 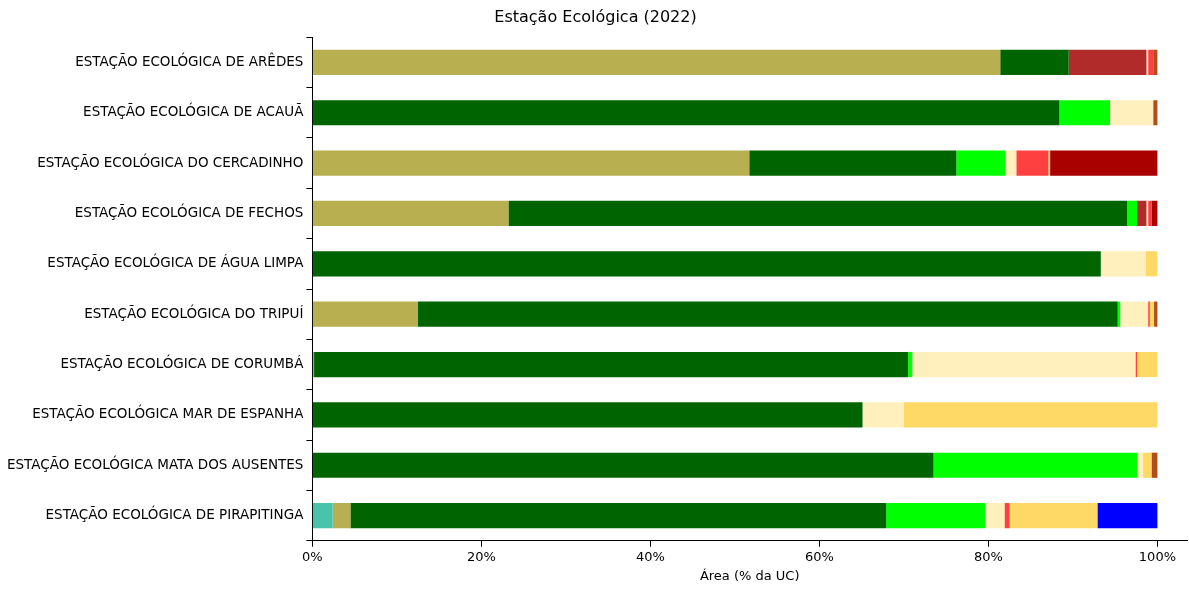 I want to click on x-tick-label: 20%, so click(x=481, y=556).